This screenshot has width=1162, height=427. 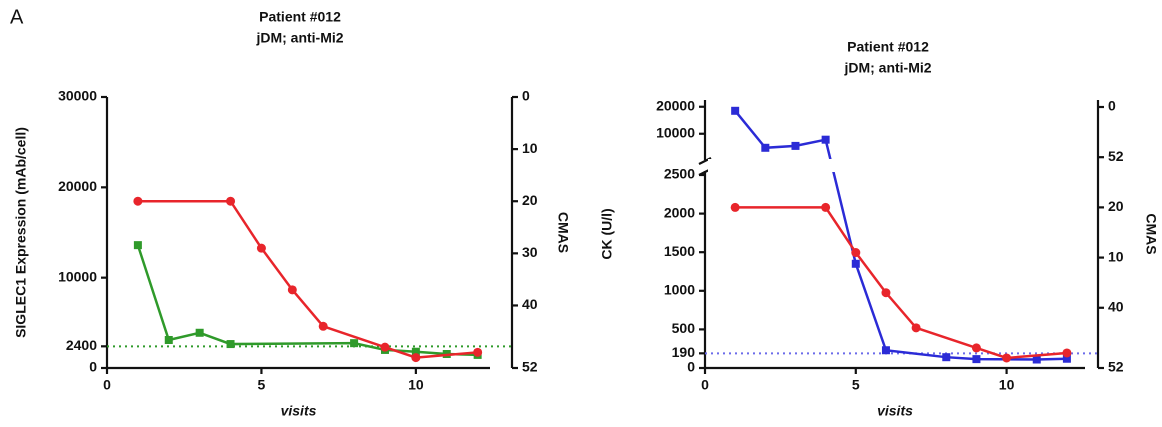 I want to click on y-tick-label: 30000, so click(x=77, y=96).